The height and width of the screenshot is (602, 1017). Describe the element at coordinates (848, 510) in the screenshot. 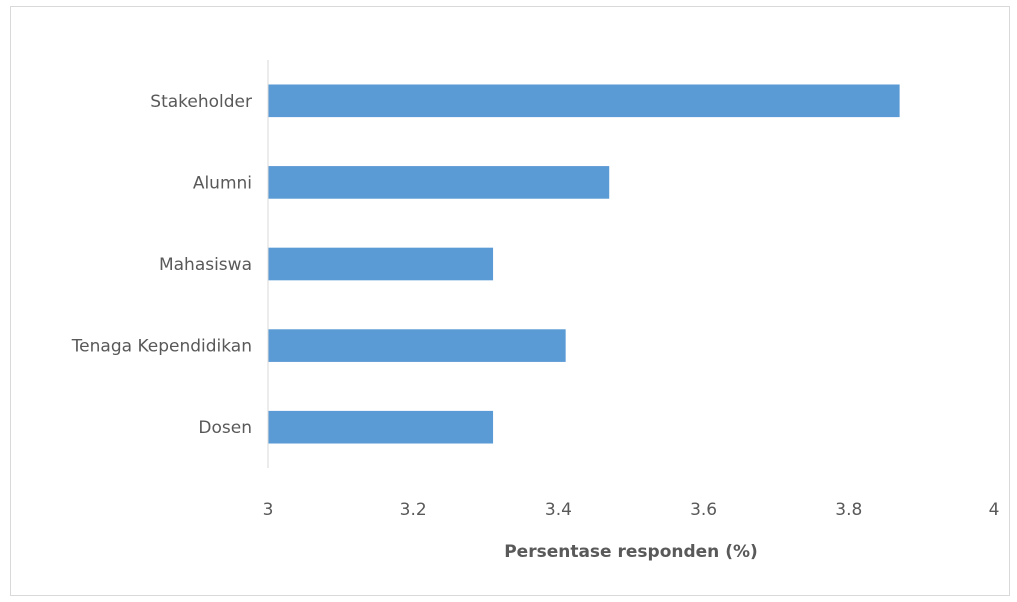

I see `x-tick-label: 3.8` at that location.